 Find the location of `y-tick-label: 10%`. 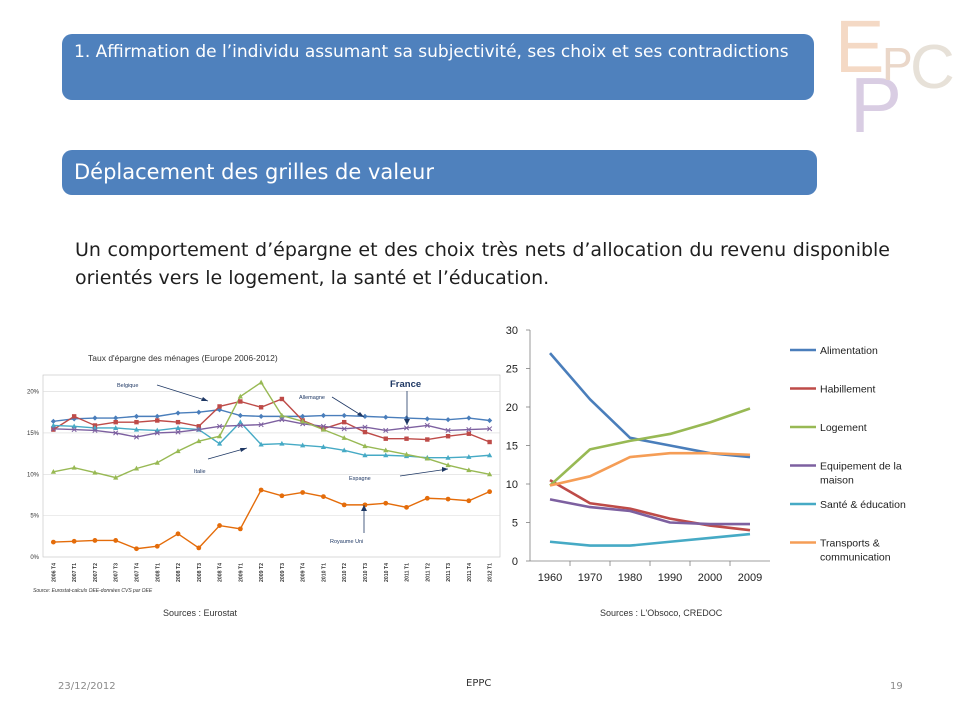

y-tick-label: 10% is located at coordinates (33, 475).